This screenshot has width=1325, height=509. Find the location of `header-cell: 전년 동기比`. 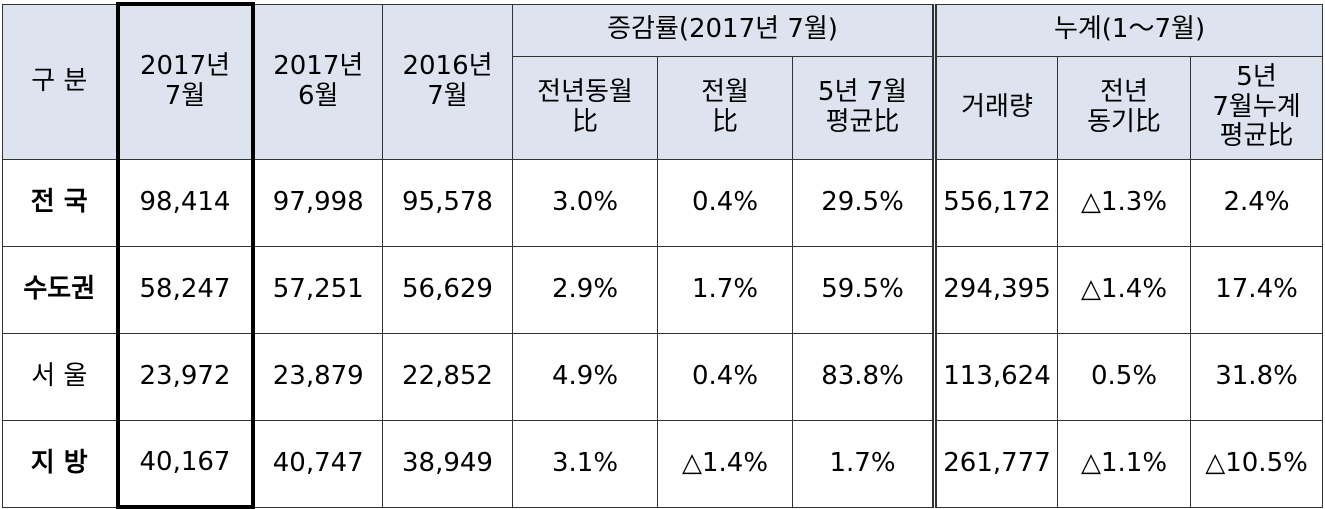

header-cell: 전년 동기比 is located at coordinates (1124, 107).